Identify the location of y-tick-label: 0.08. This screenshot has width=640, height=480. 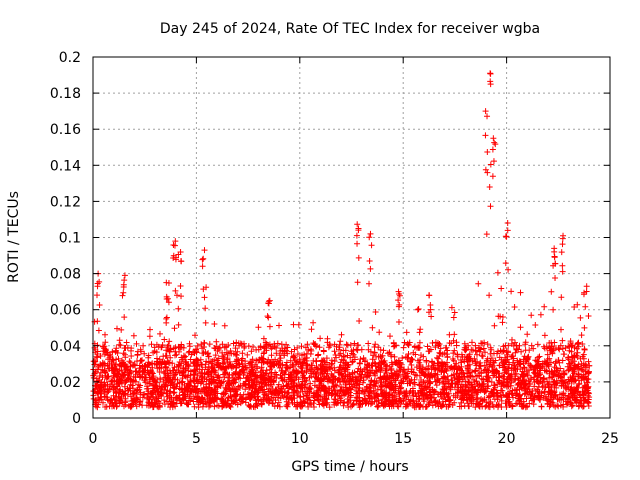
(65, 275).